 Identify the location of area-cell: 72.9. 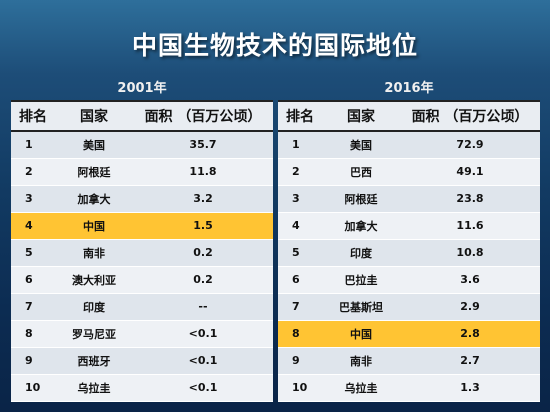
(470, 145).